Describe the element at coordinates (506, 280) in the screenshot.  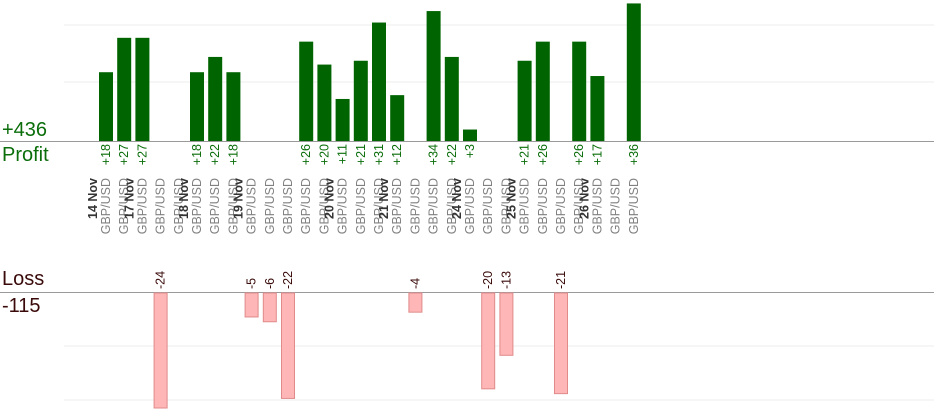
I see `loss-value-label: -13` at that location.